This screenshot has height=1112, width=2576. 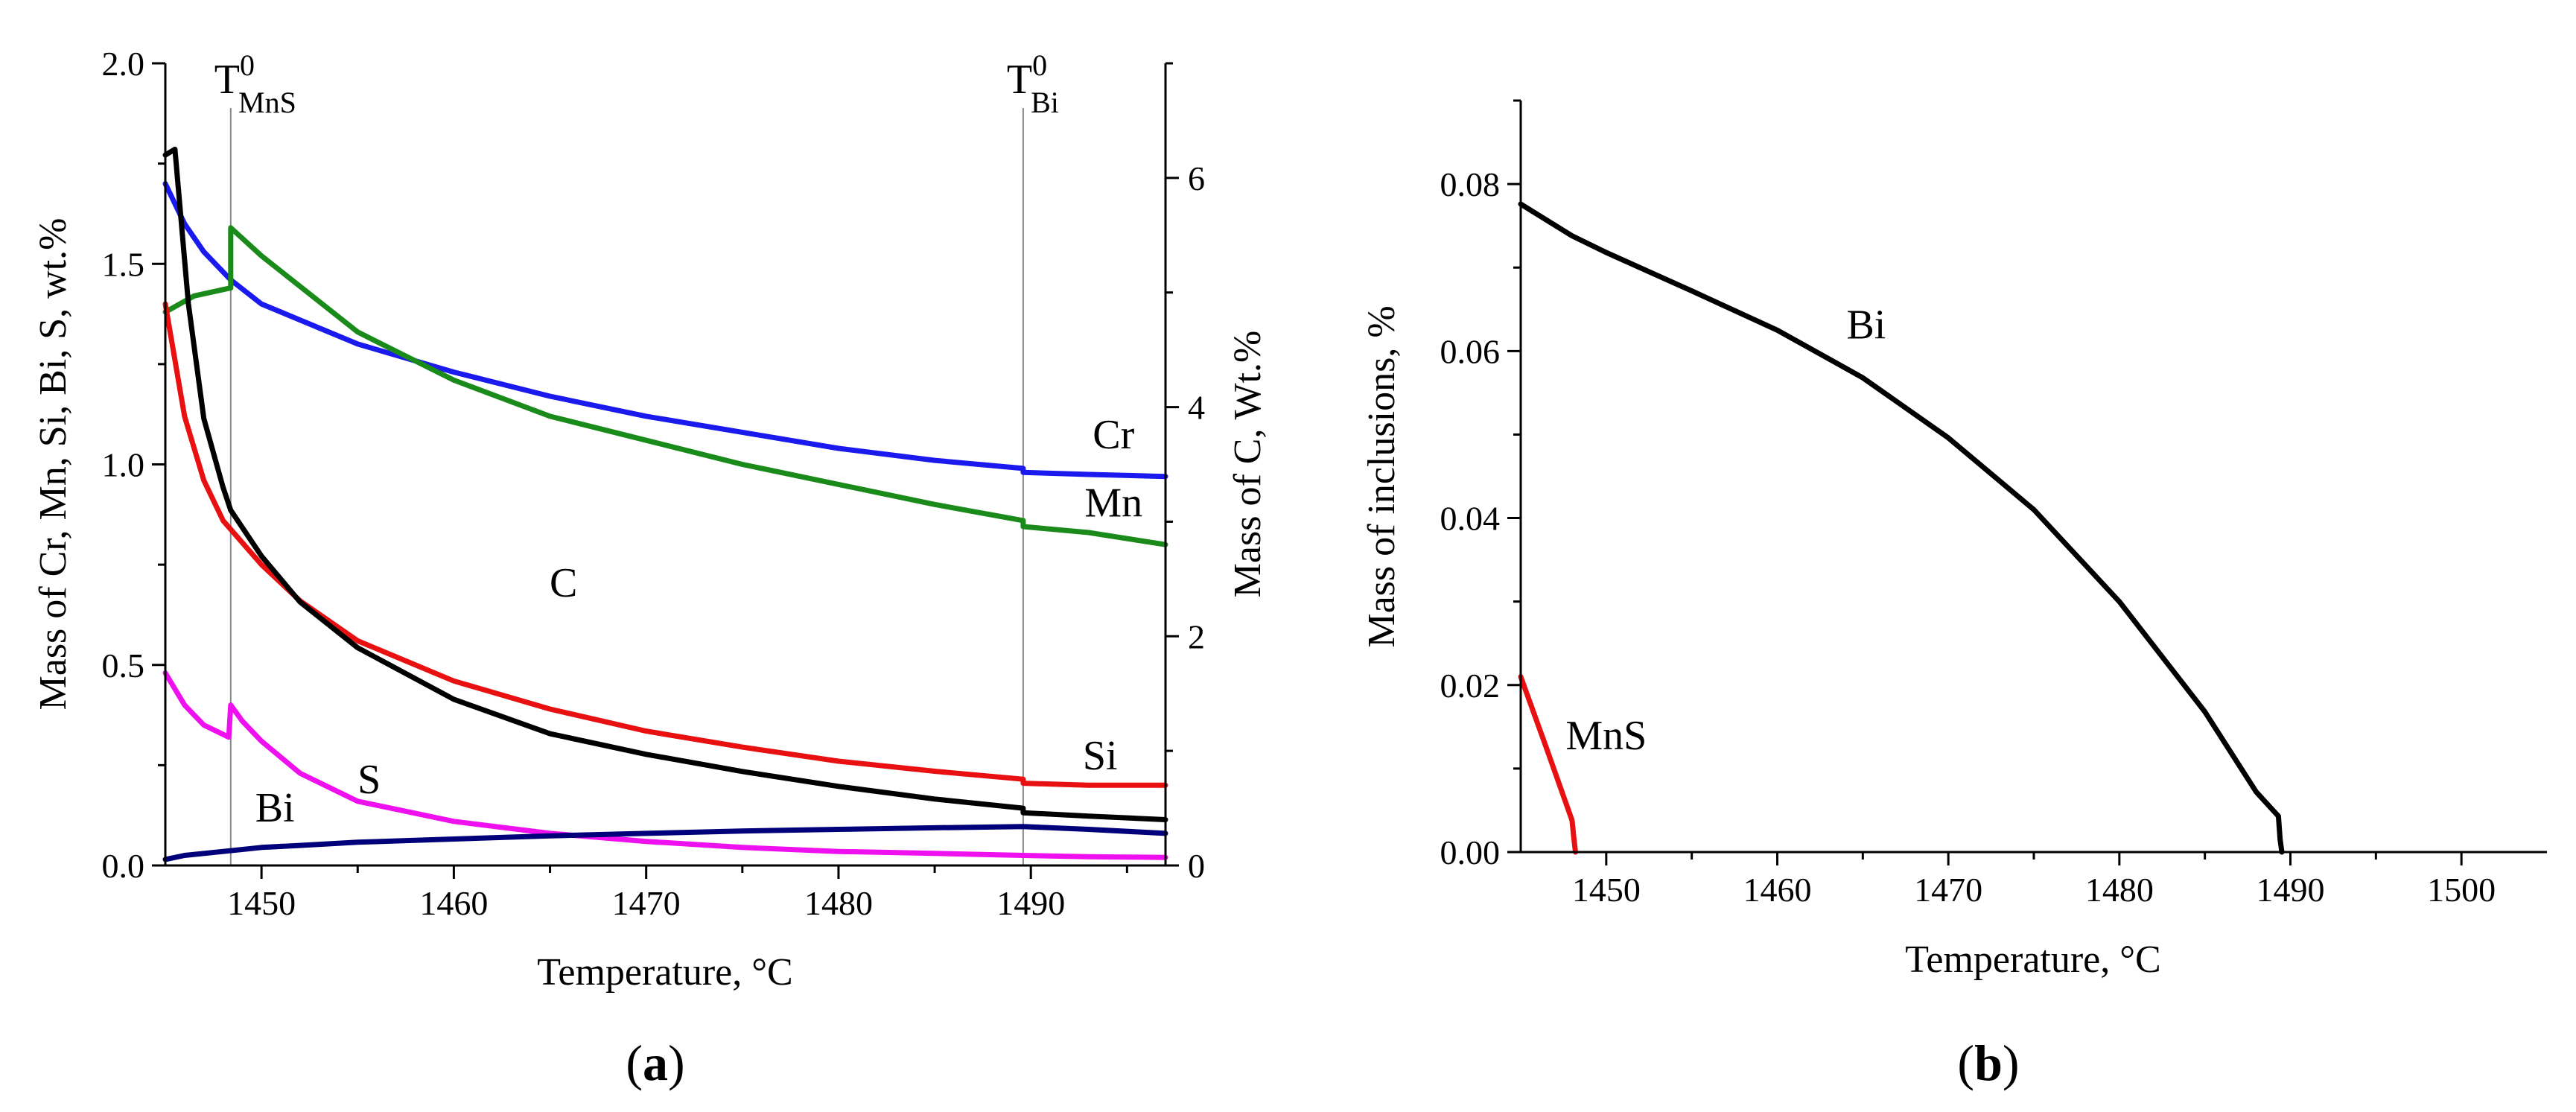 What do you see at coordinates (123, 64) in the screenshot?
I see `a-y-tick-label: 2.0` at bounding box center [123, 64].